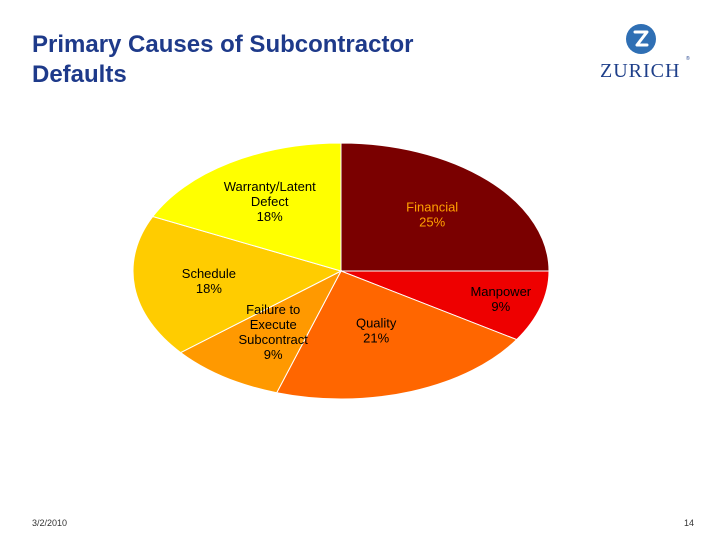 The image size is (720, 540). I want to click on pie-slice-label-line: Schedule, so click(209, 273).